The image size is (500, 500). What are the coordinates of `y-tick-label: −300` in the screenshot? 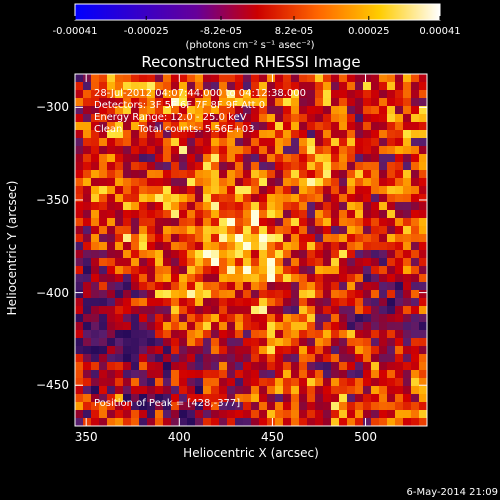 It's located at (52, 107).